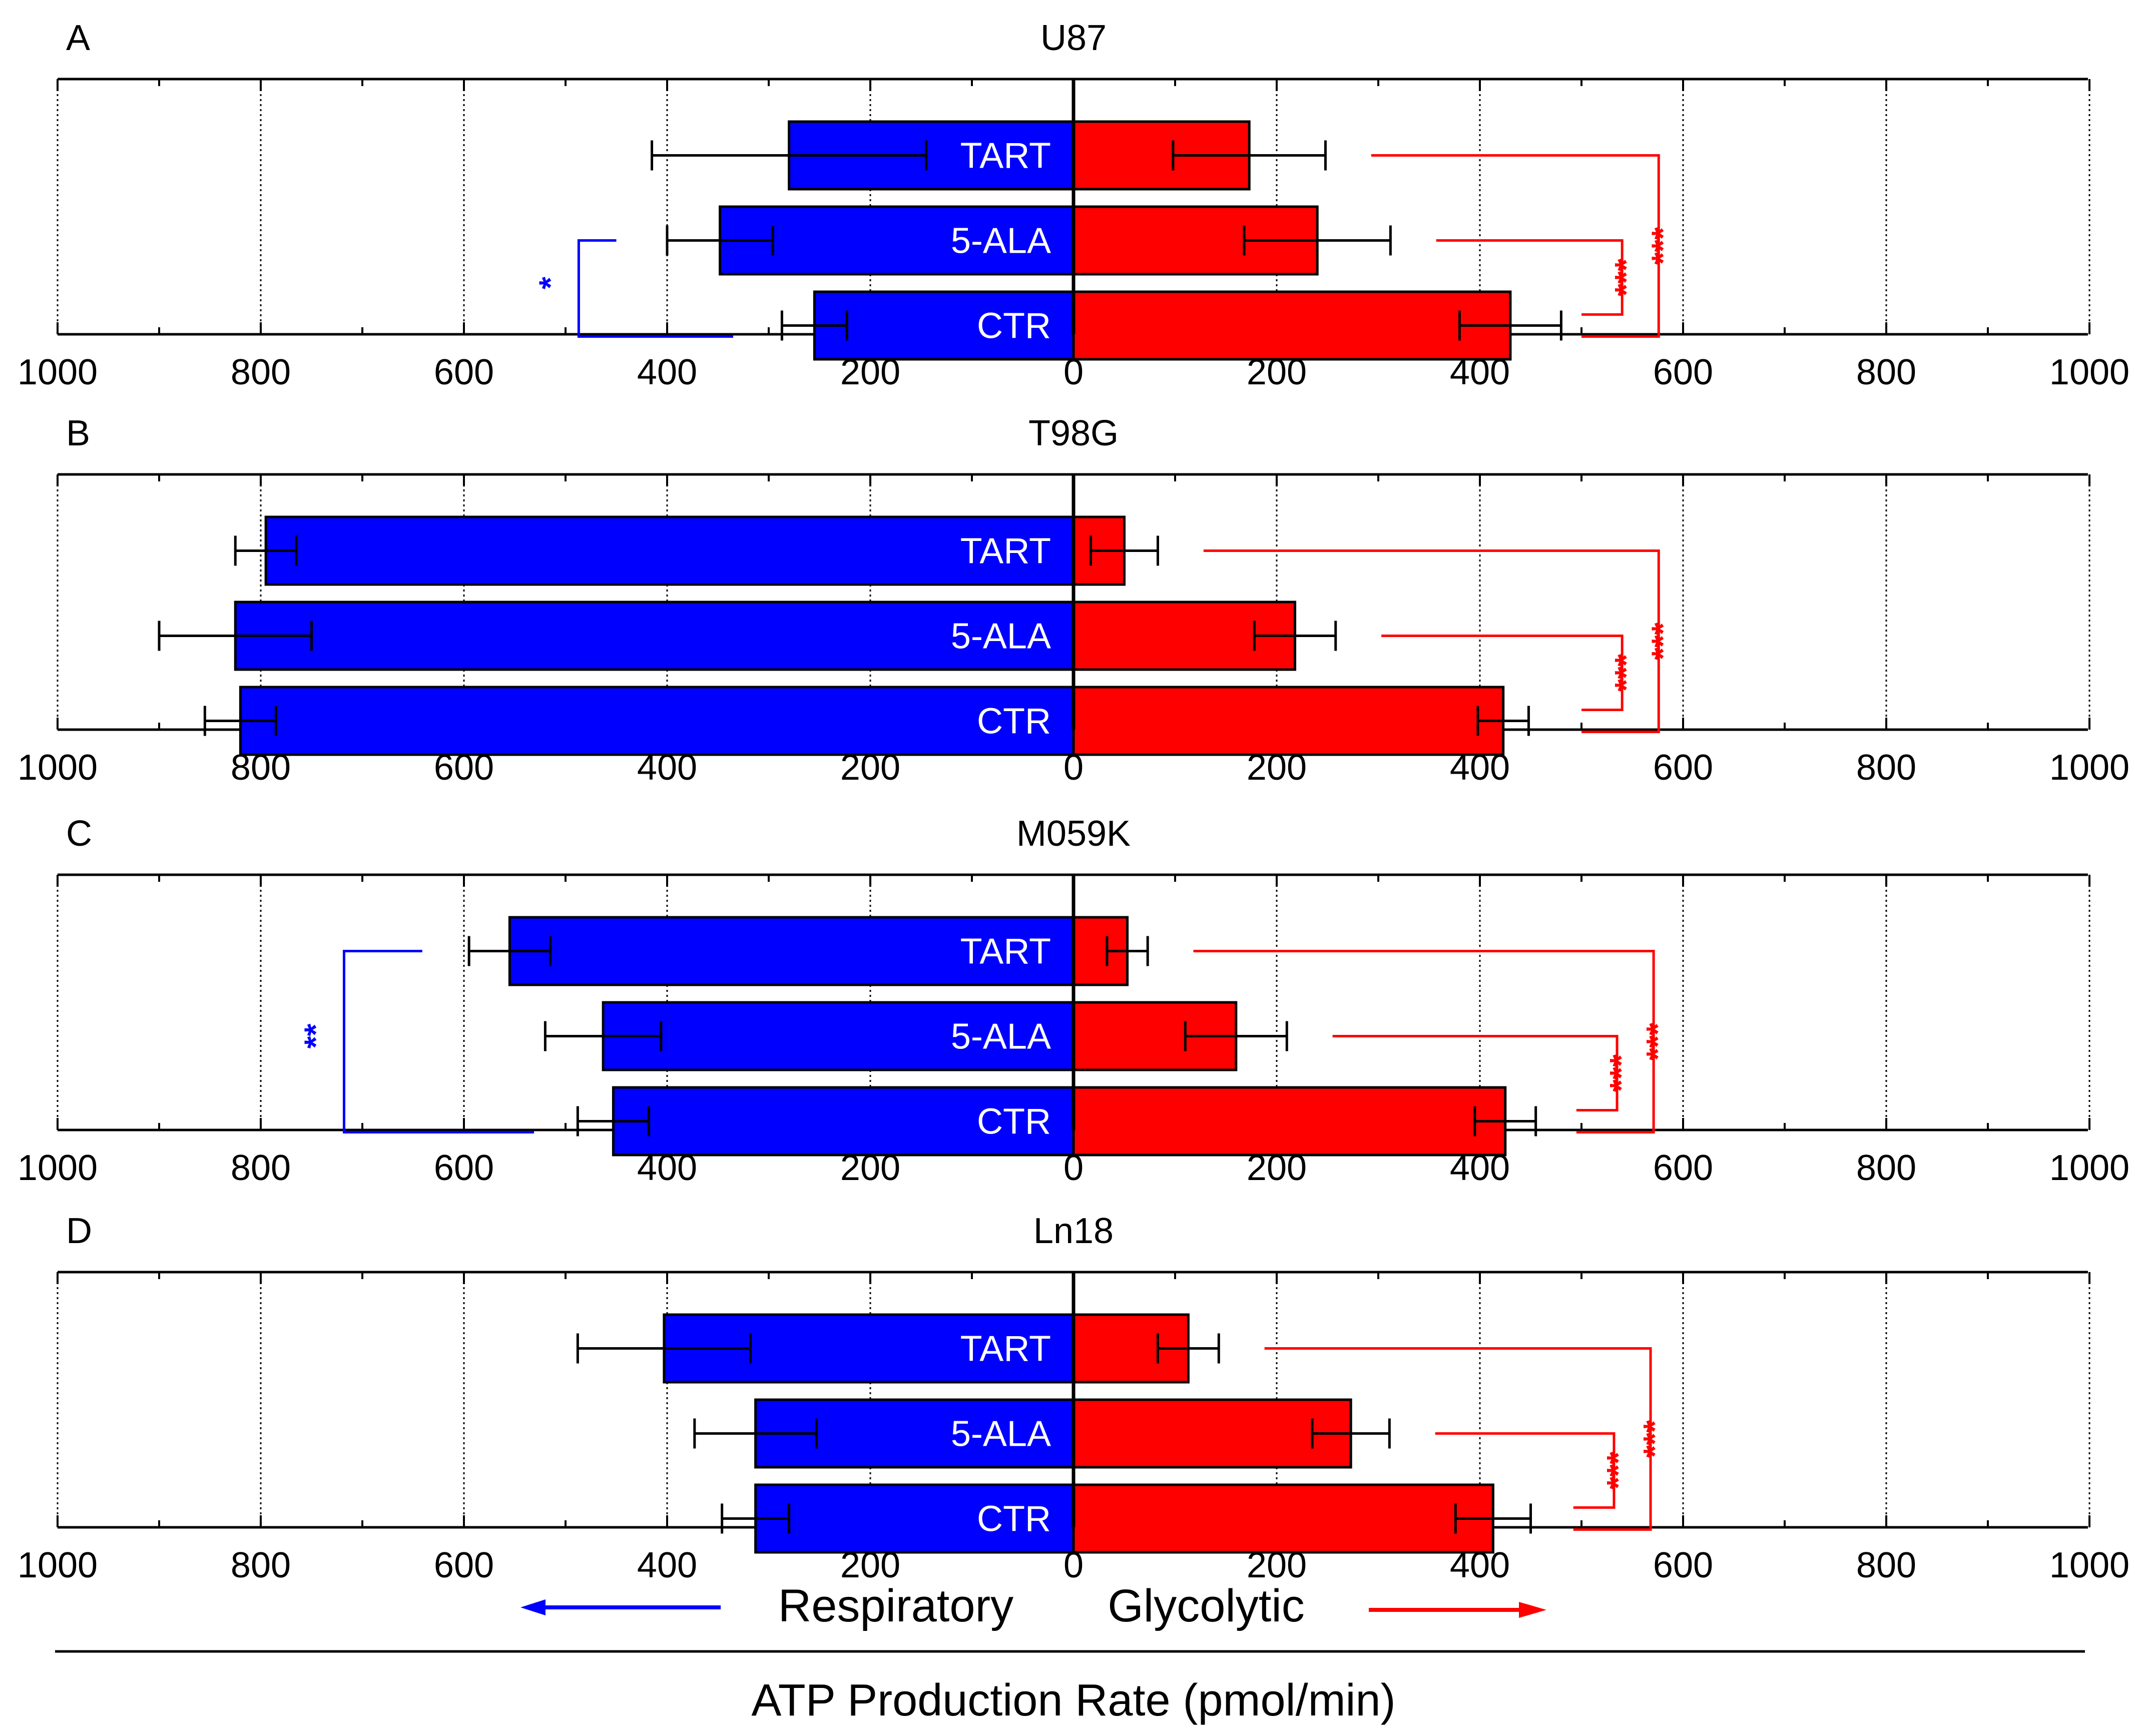  Describe the element at coordinates (896, 1605) in the screenshot. I see `respiratory-direction-label: Respiratory` at that location.